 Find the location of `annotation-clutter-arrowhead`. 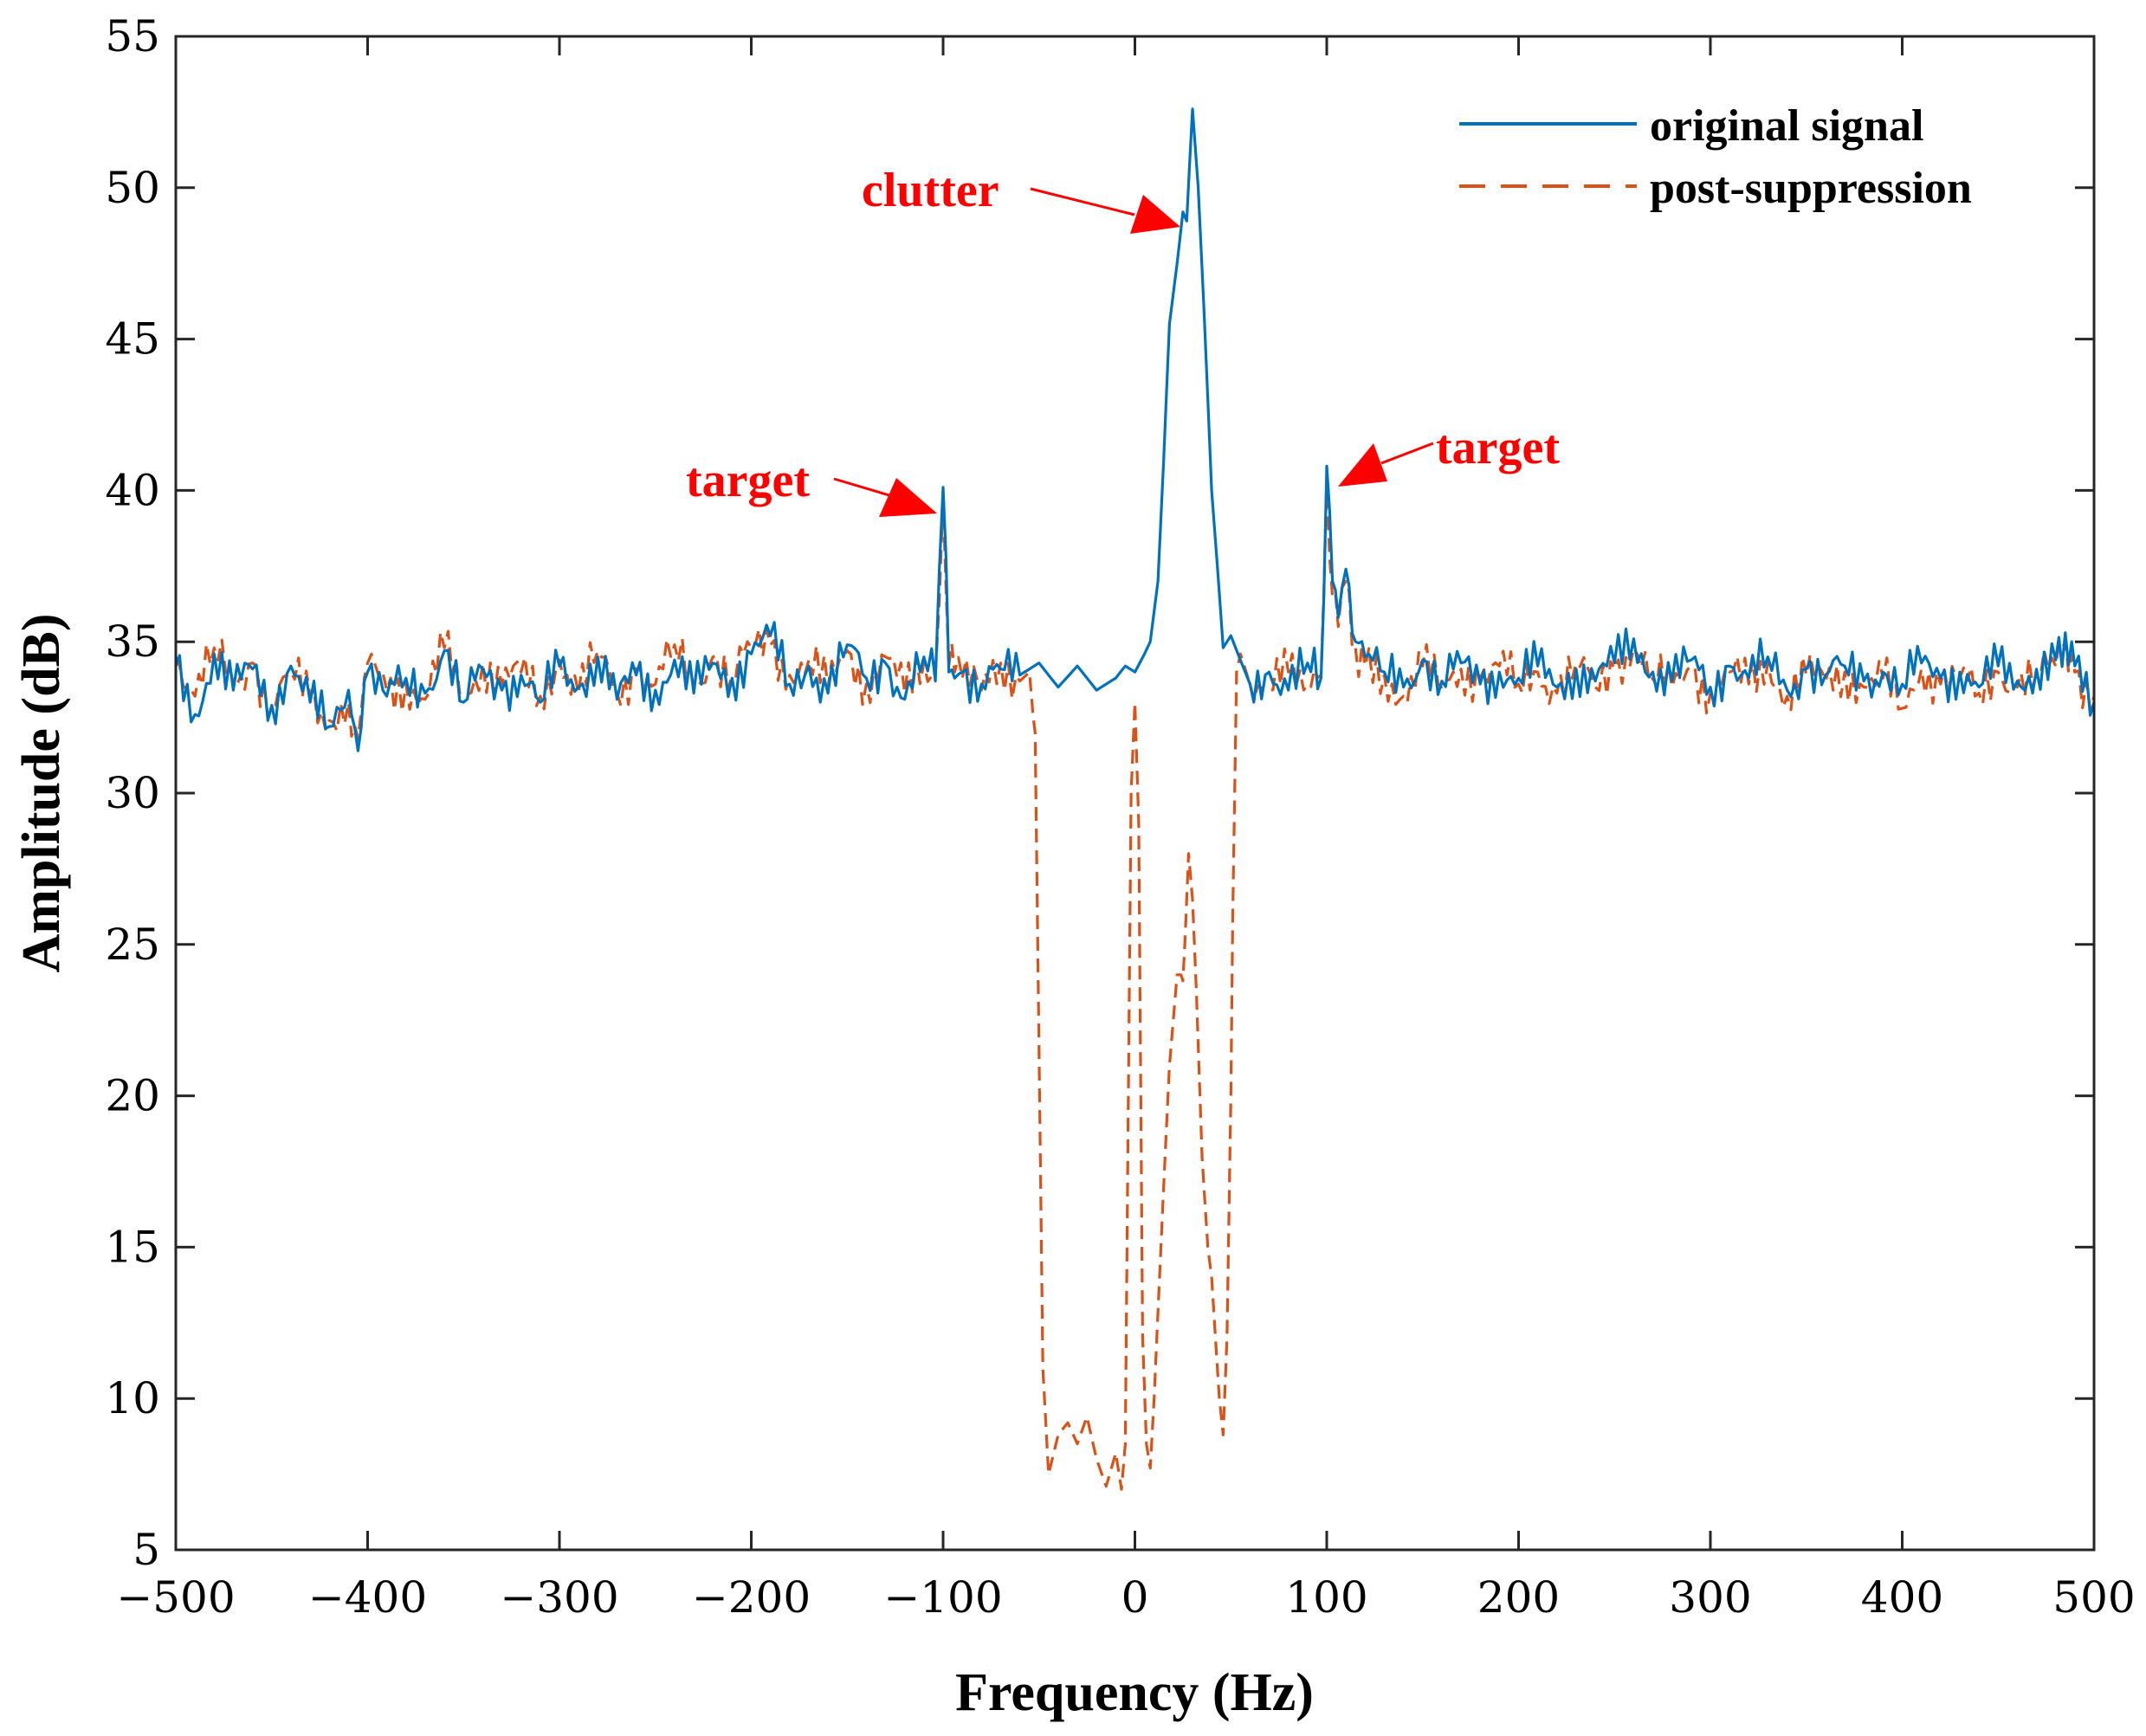

annotation-clutter-arrowhead is located at coordinates (1155, 214).